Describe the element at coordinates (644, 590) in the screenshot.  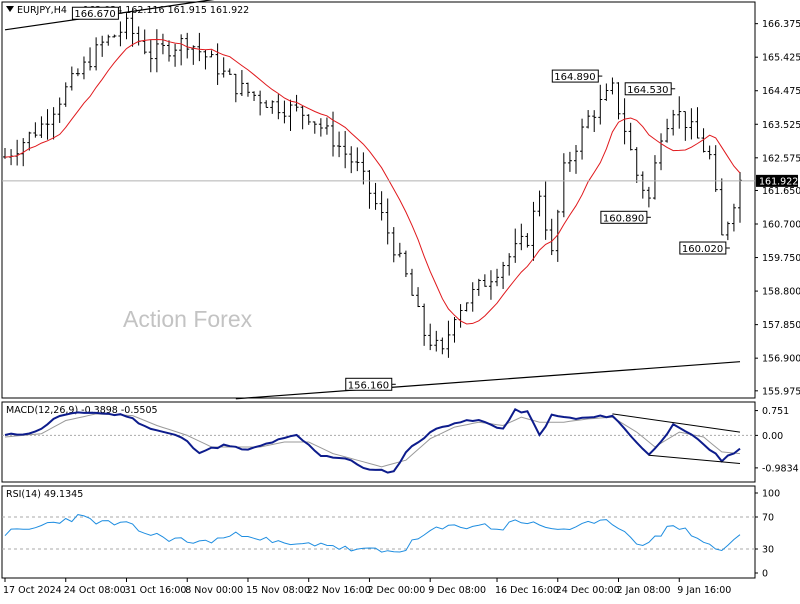
I see `time-axis-label: 2 Jan 08:00` at that location.